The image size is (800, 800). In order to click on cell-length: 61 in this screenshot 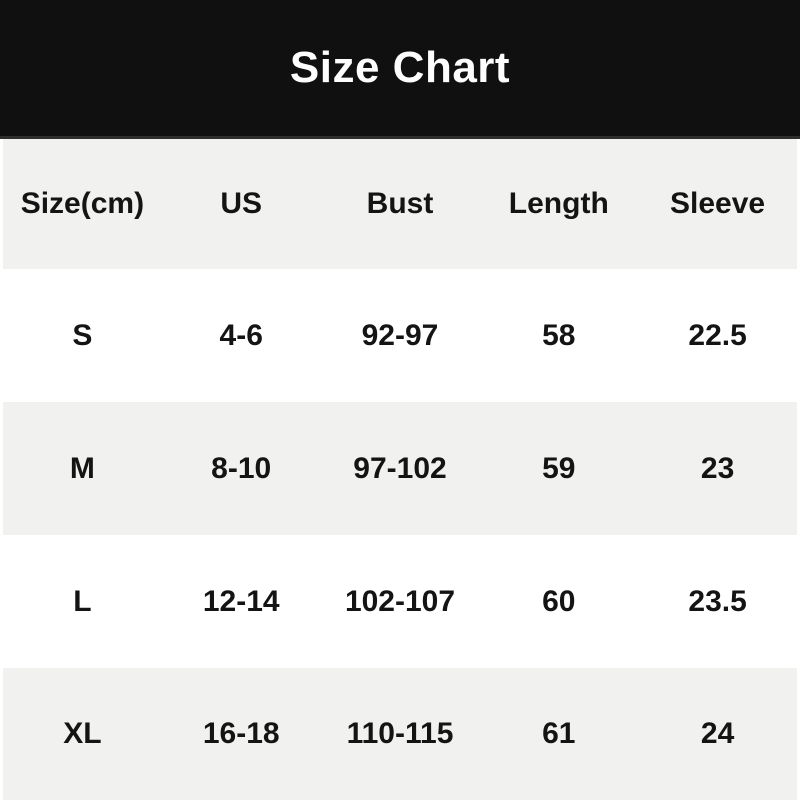, I will do `click(559, 733)`.